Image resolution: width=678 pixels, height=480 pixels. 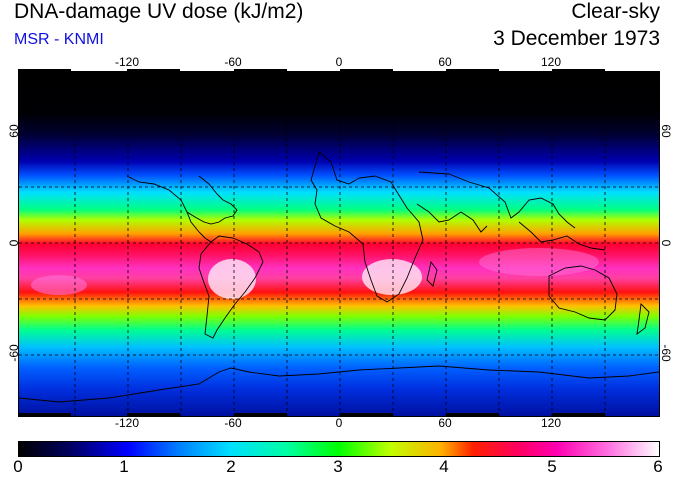 What do you see at coordinates (666, 243) in the screenshot?
I see `lat-label-right: 0` at bounding box center [666, 243].